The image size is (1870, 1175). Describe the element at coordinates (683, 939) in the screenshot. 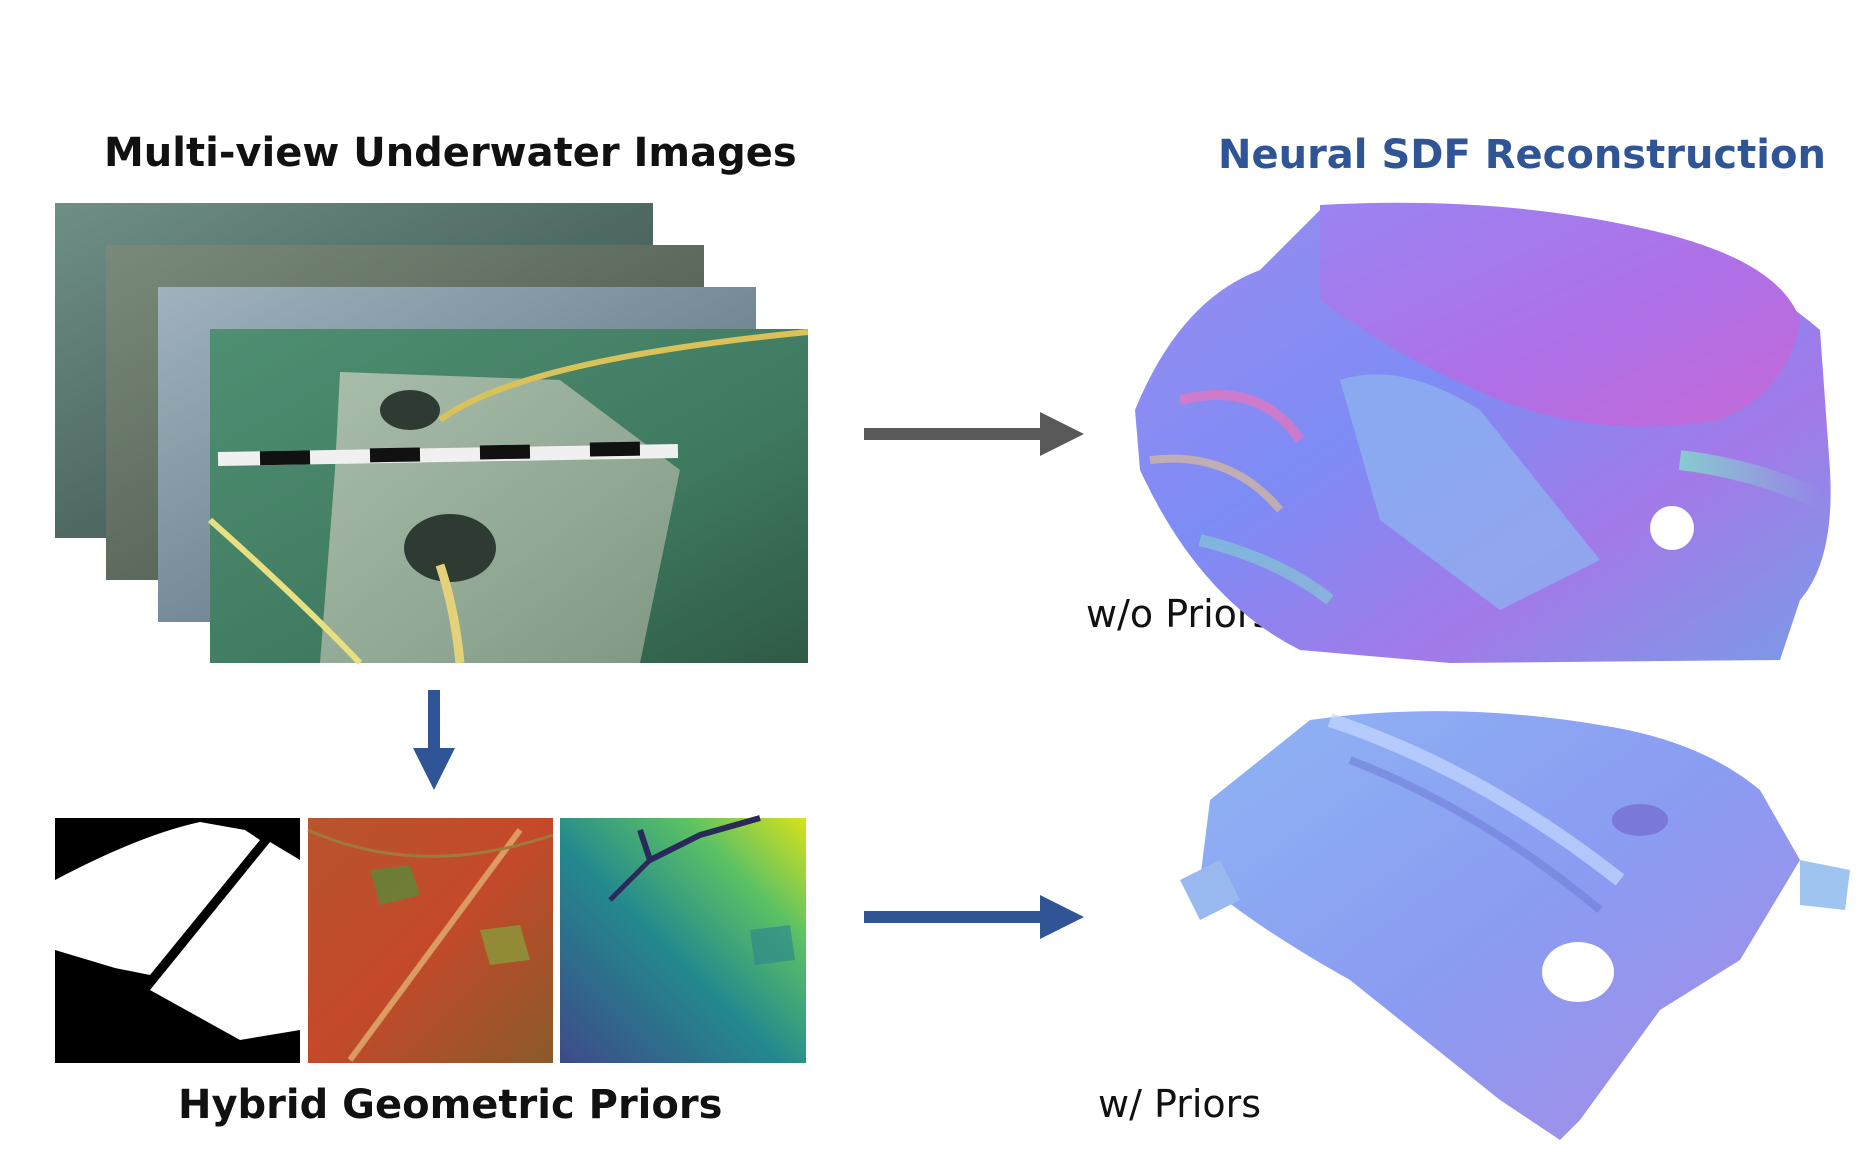

I see `depth-prior` at that location.